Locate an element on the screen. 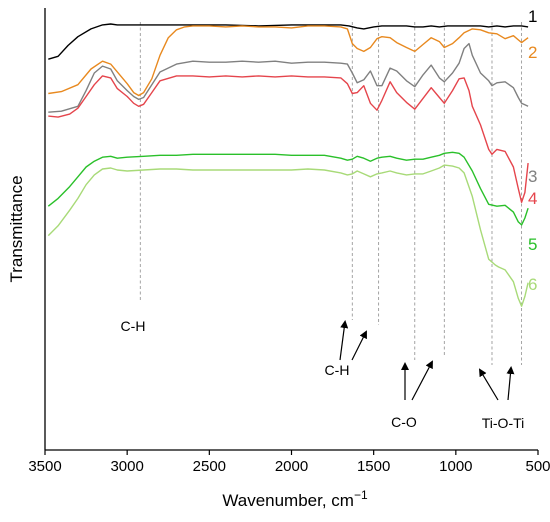 The width and height of the screenshot is (550, 522). annotation-label: Ti-O-Ti is located at coordinates (503, 423).